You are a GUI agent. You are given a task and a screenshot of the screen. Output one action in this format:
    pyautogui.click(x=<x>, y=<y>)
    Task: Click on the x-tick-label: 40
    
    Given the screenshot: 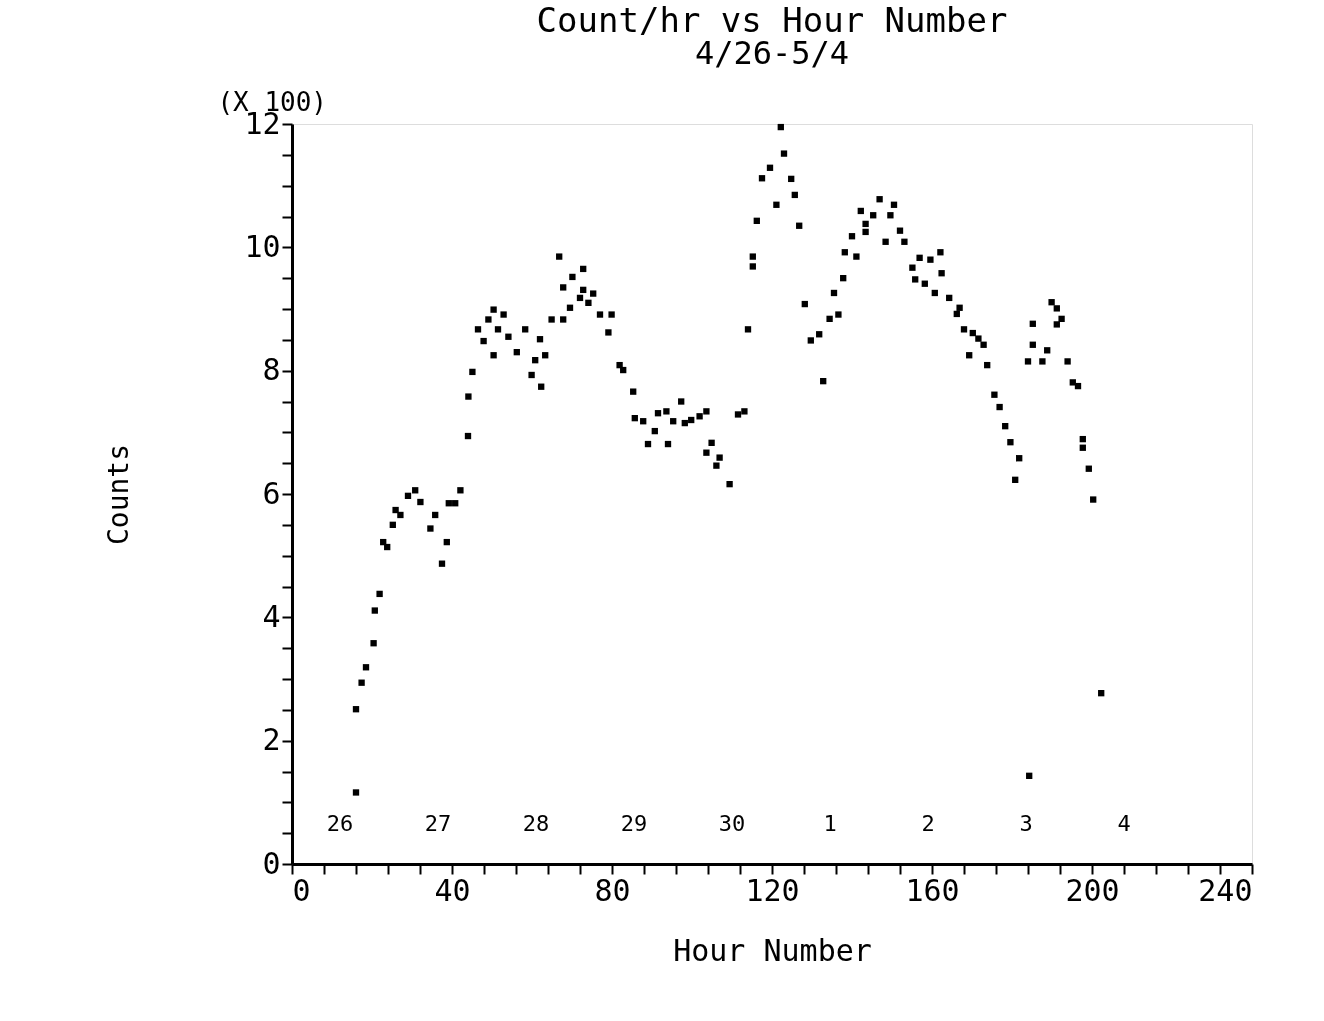 What is the action you would take?
    pyautogui.click(x=452, y=890)
    